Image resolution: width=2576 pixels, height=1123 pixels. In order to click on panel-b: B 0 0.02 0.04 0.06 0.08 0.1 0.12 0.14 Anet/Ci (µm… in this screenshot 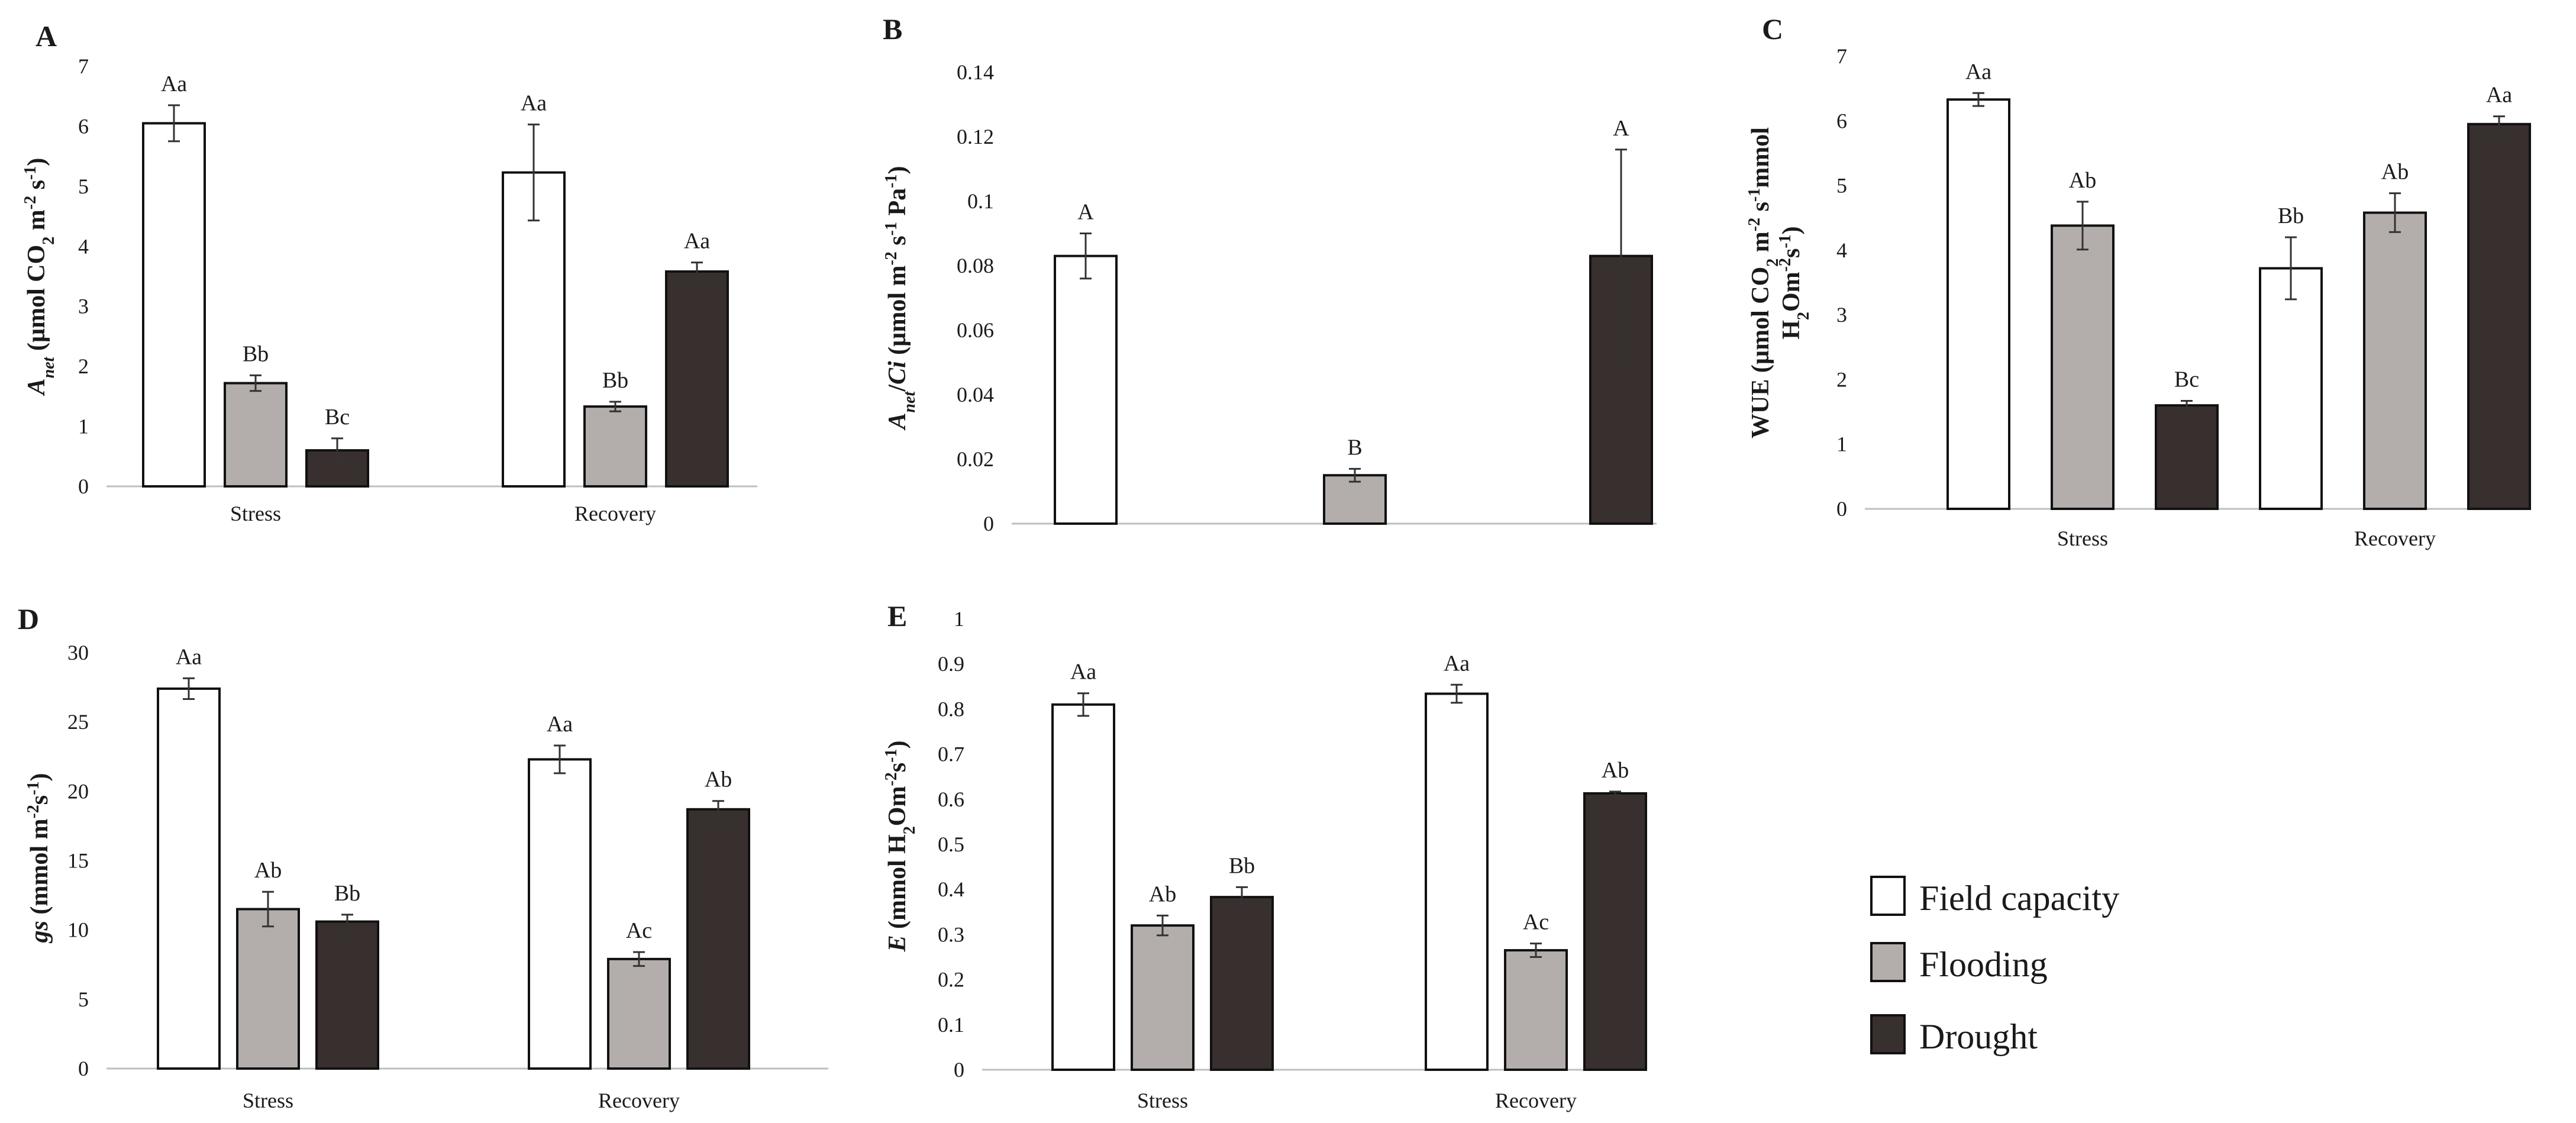, I will do `click(1269, 273)`.